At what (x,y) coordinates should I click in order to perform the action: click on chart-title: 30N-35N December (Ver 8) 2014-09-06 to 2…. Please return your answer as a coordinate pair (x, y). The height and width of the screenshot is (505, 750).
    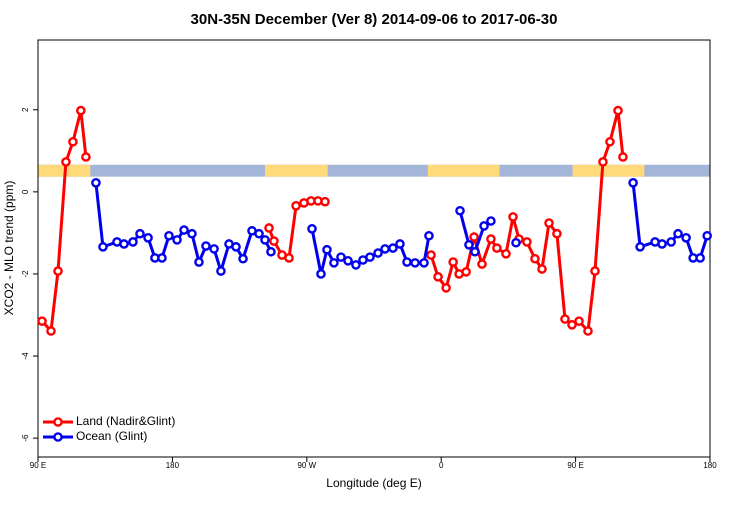
    Looking at the image, I should click on (374, 19).